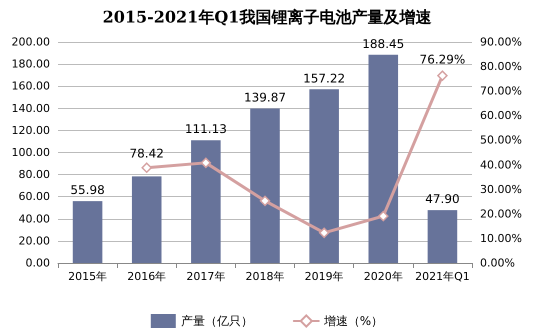  I want to click on y-tick-label: 80.00, so click(34, 175).